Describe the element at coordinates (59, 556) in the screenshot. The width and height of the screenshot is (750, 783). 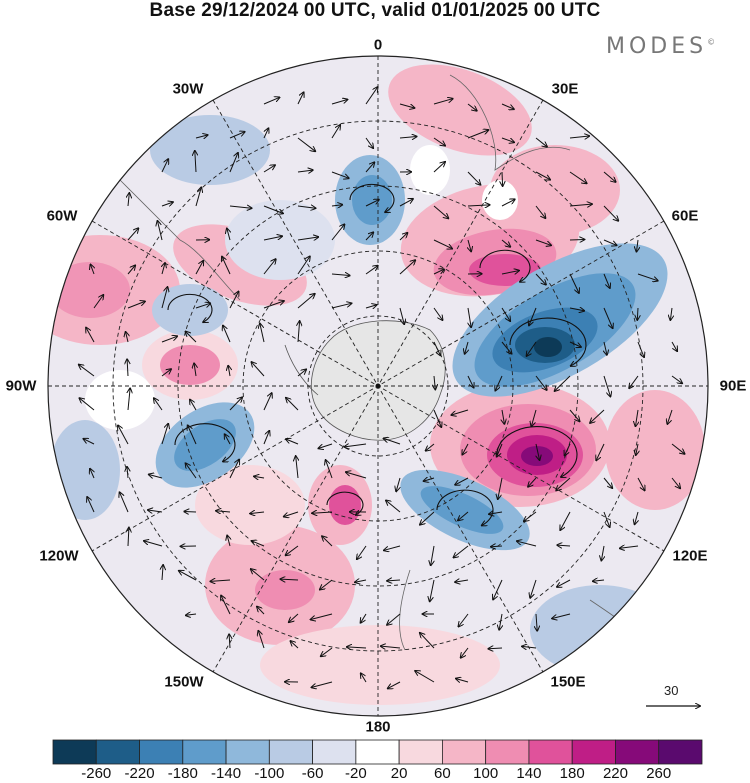
I see `label-120w: 120W` at that location.